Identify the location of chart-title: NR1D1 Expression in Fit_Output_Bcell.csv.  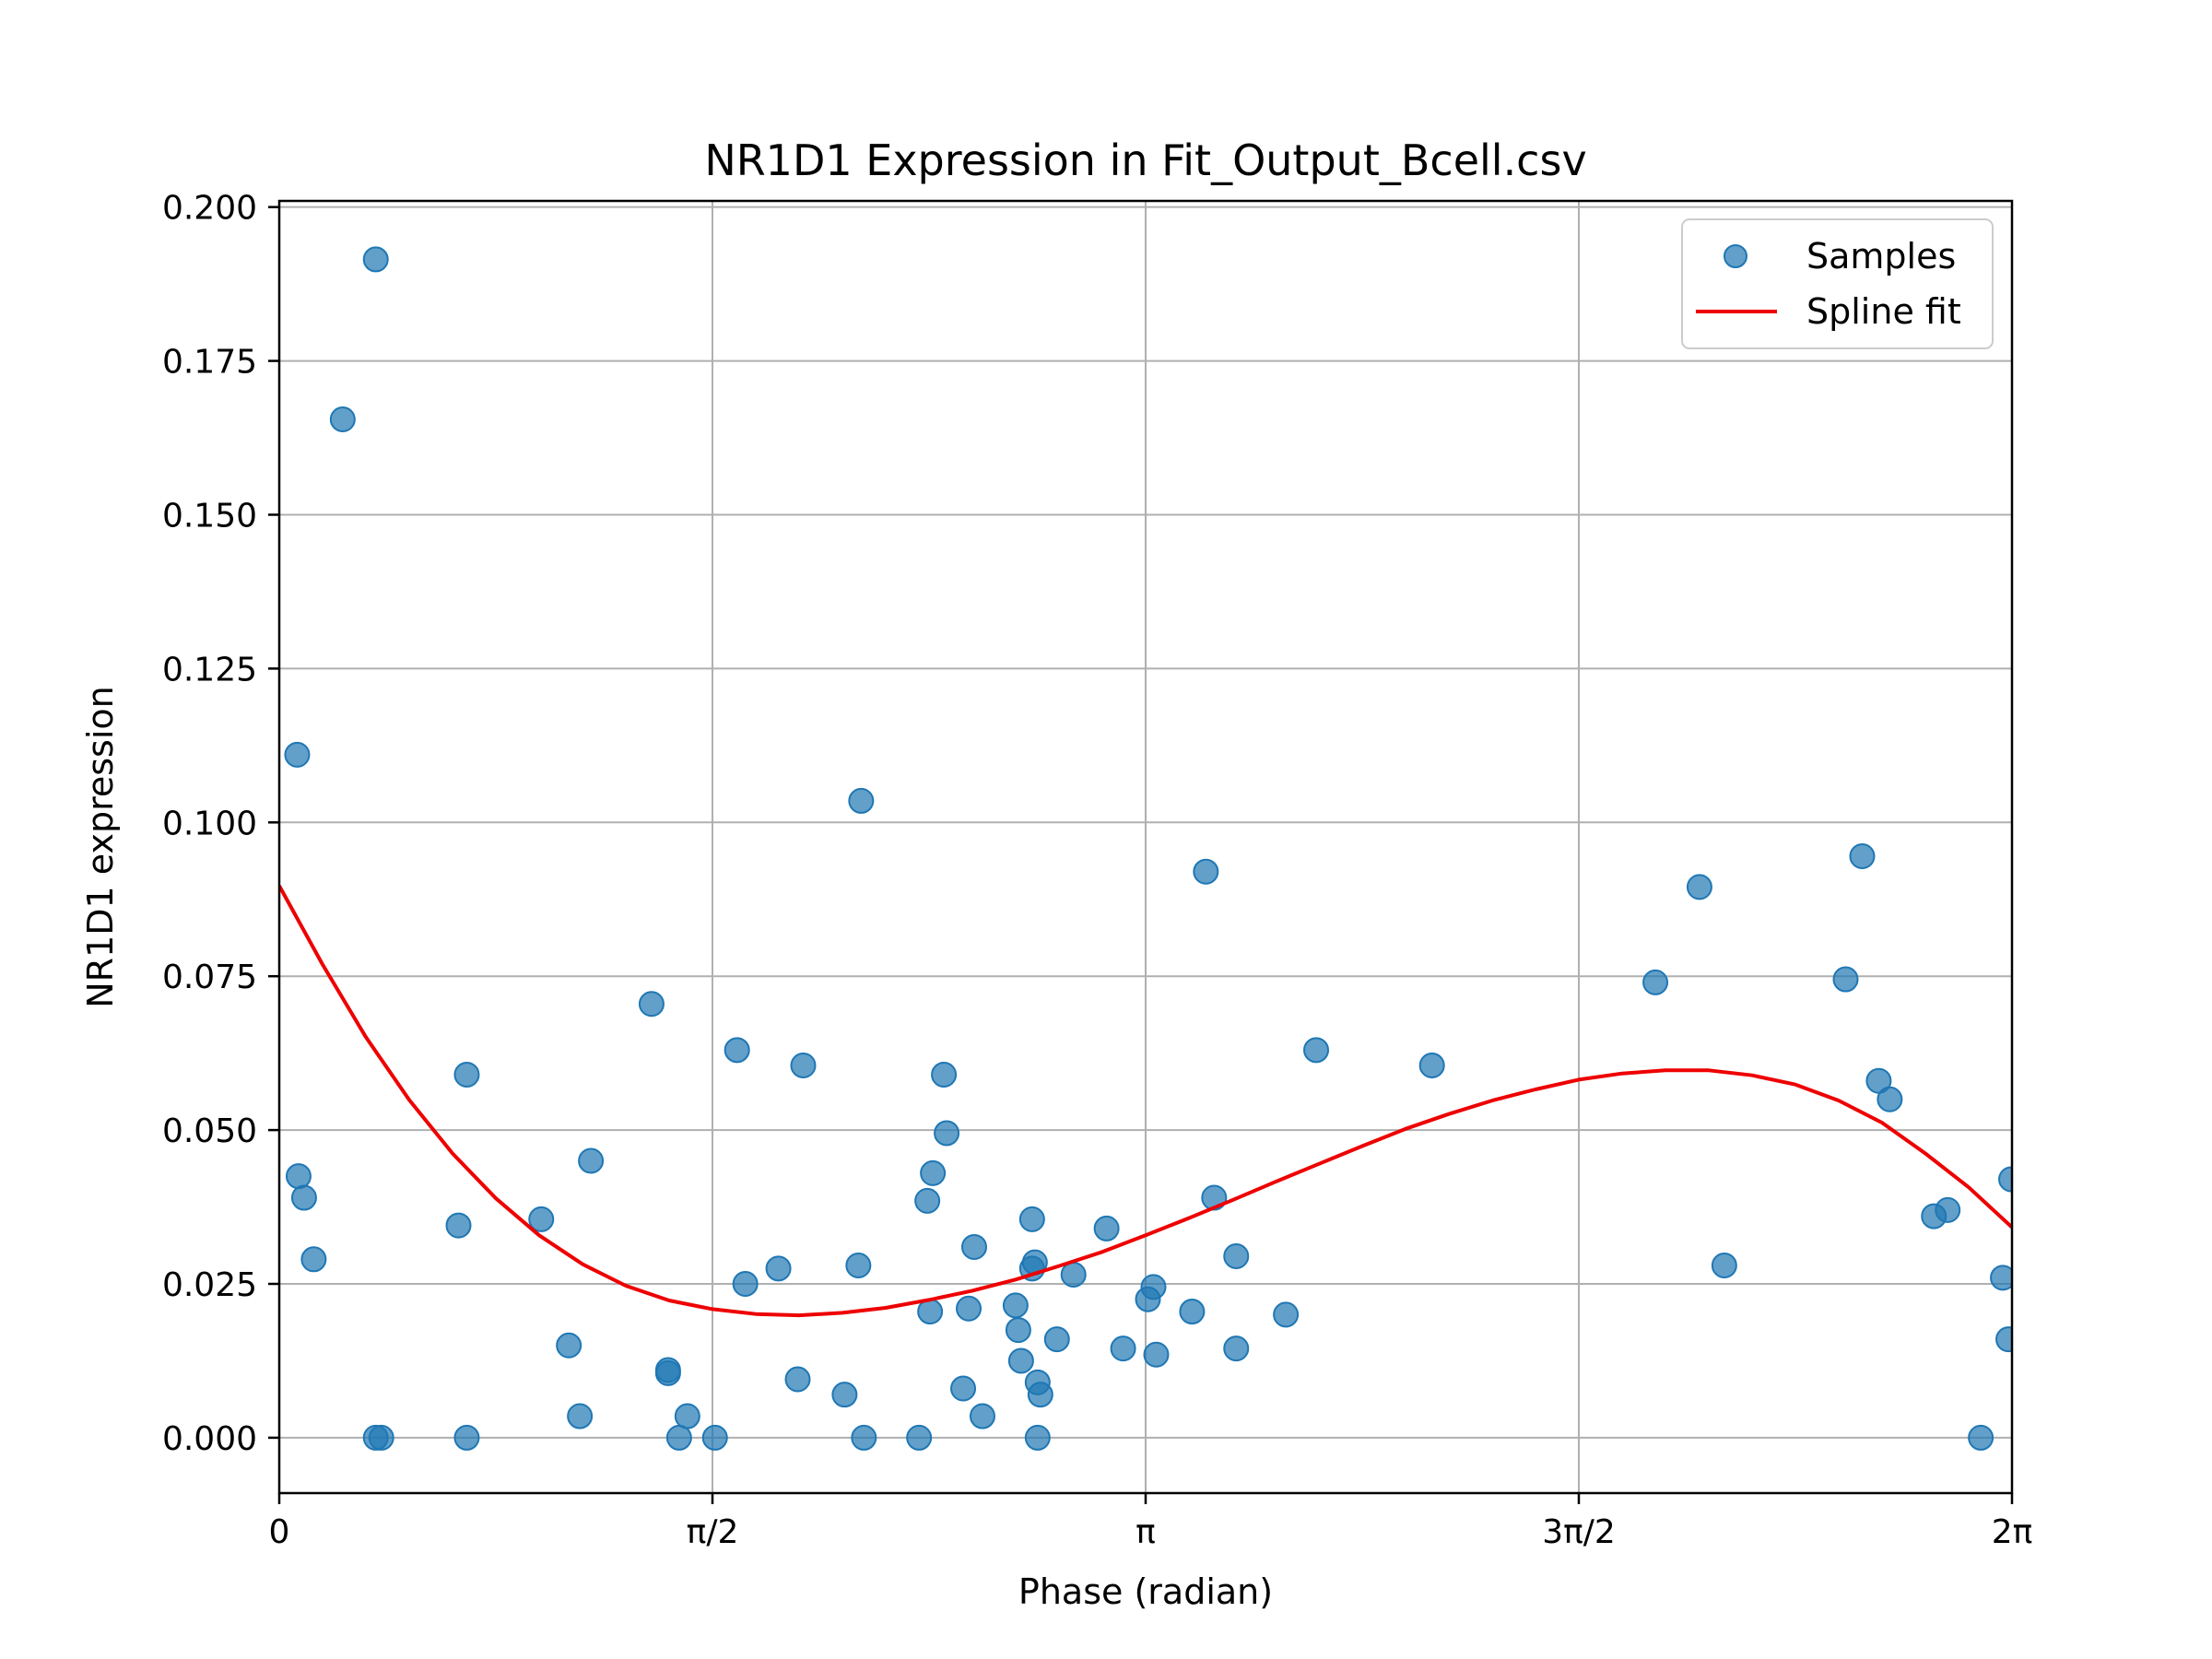
(1145, 160).